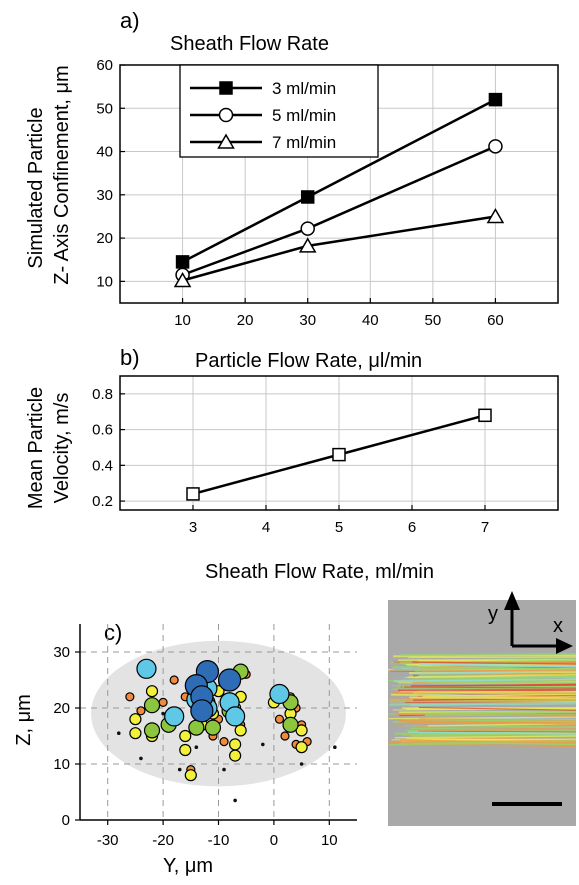  I want to click on x-tick-label: 40, so click(370, 320).